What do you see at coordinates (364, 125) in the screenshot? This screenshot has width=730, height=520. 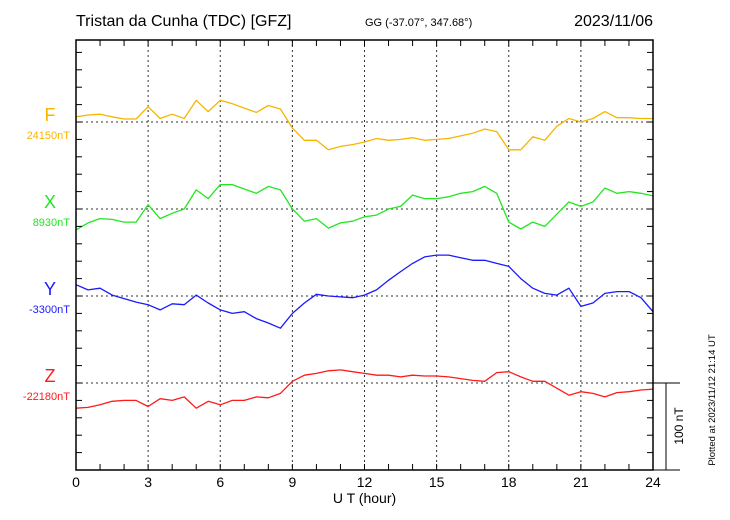 I see `series-line-f` at bounding box center [364, 125].